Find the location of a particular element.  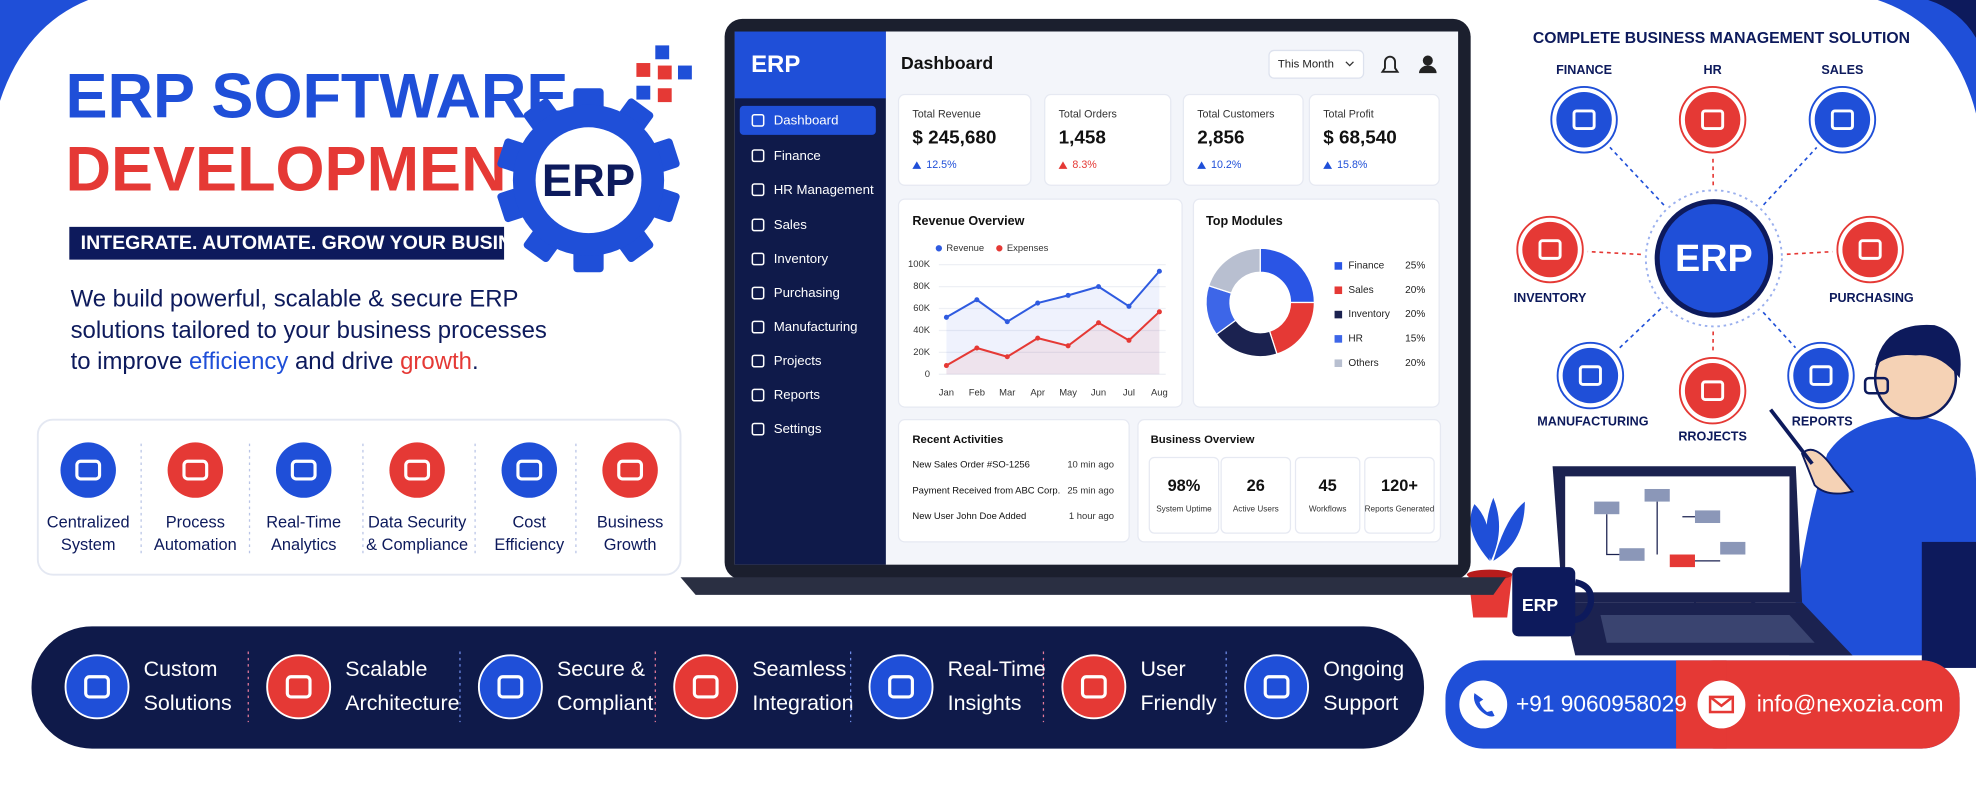

x-tick-label: Jan is located at coordinates (946, 393).